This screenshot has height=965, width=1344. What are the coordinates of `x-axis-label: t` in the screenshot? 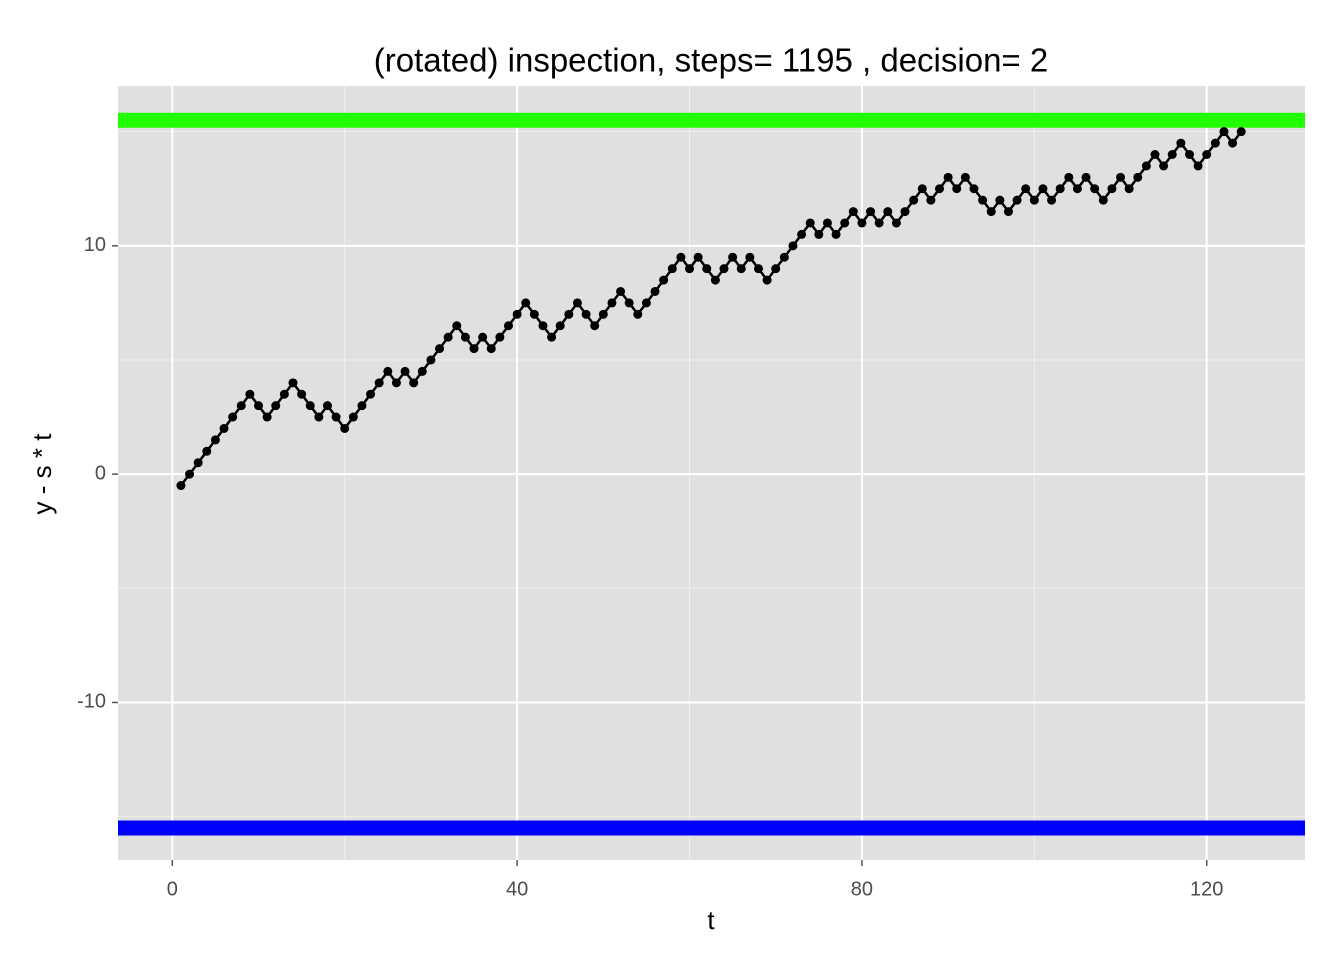 It's located at (711, 920).